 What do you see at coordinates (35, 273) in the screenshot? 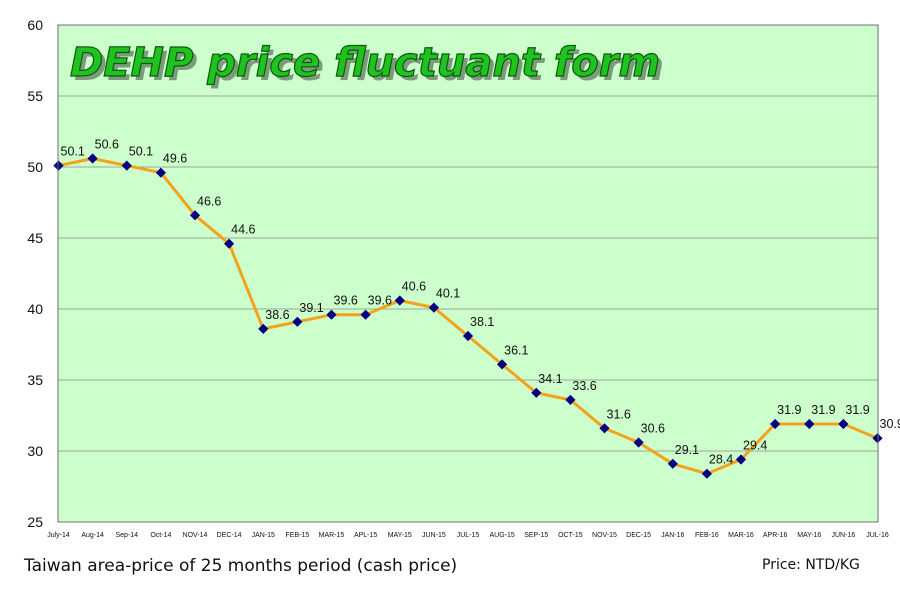
I see `y-axis: 25 30 35 40 45 50 55 60` at bounding box center [35, 273].